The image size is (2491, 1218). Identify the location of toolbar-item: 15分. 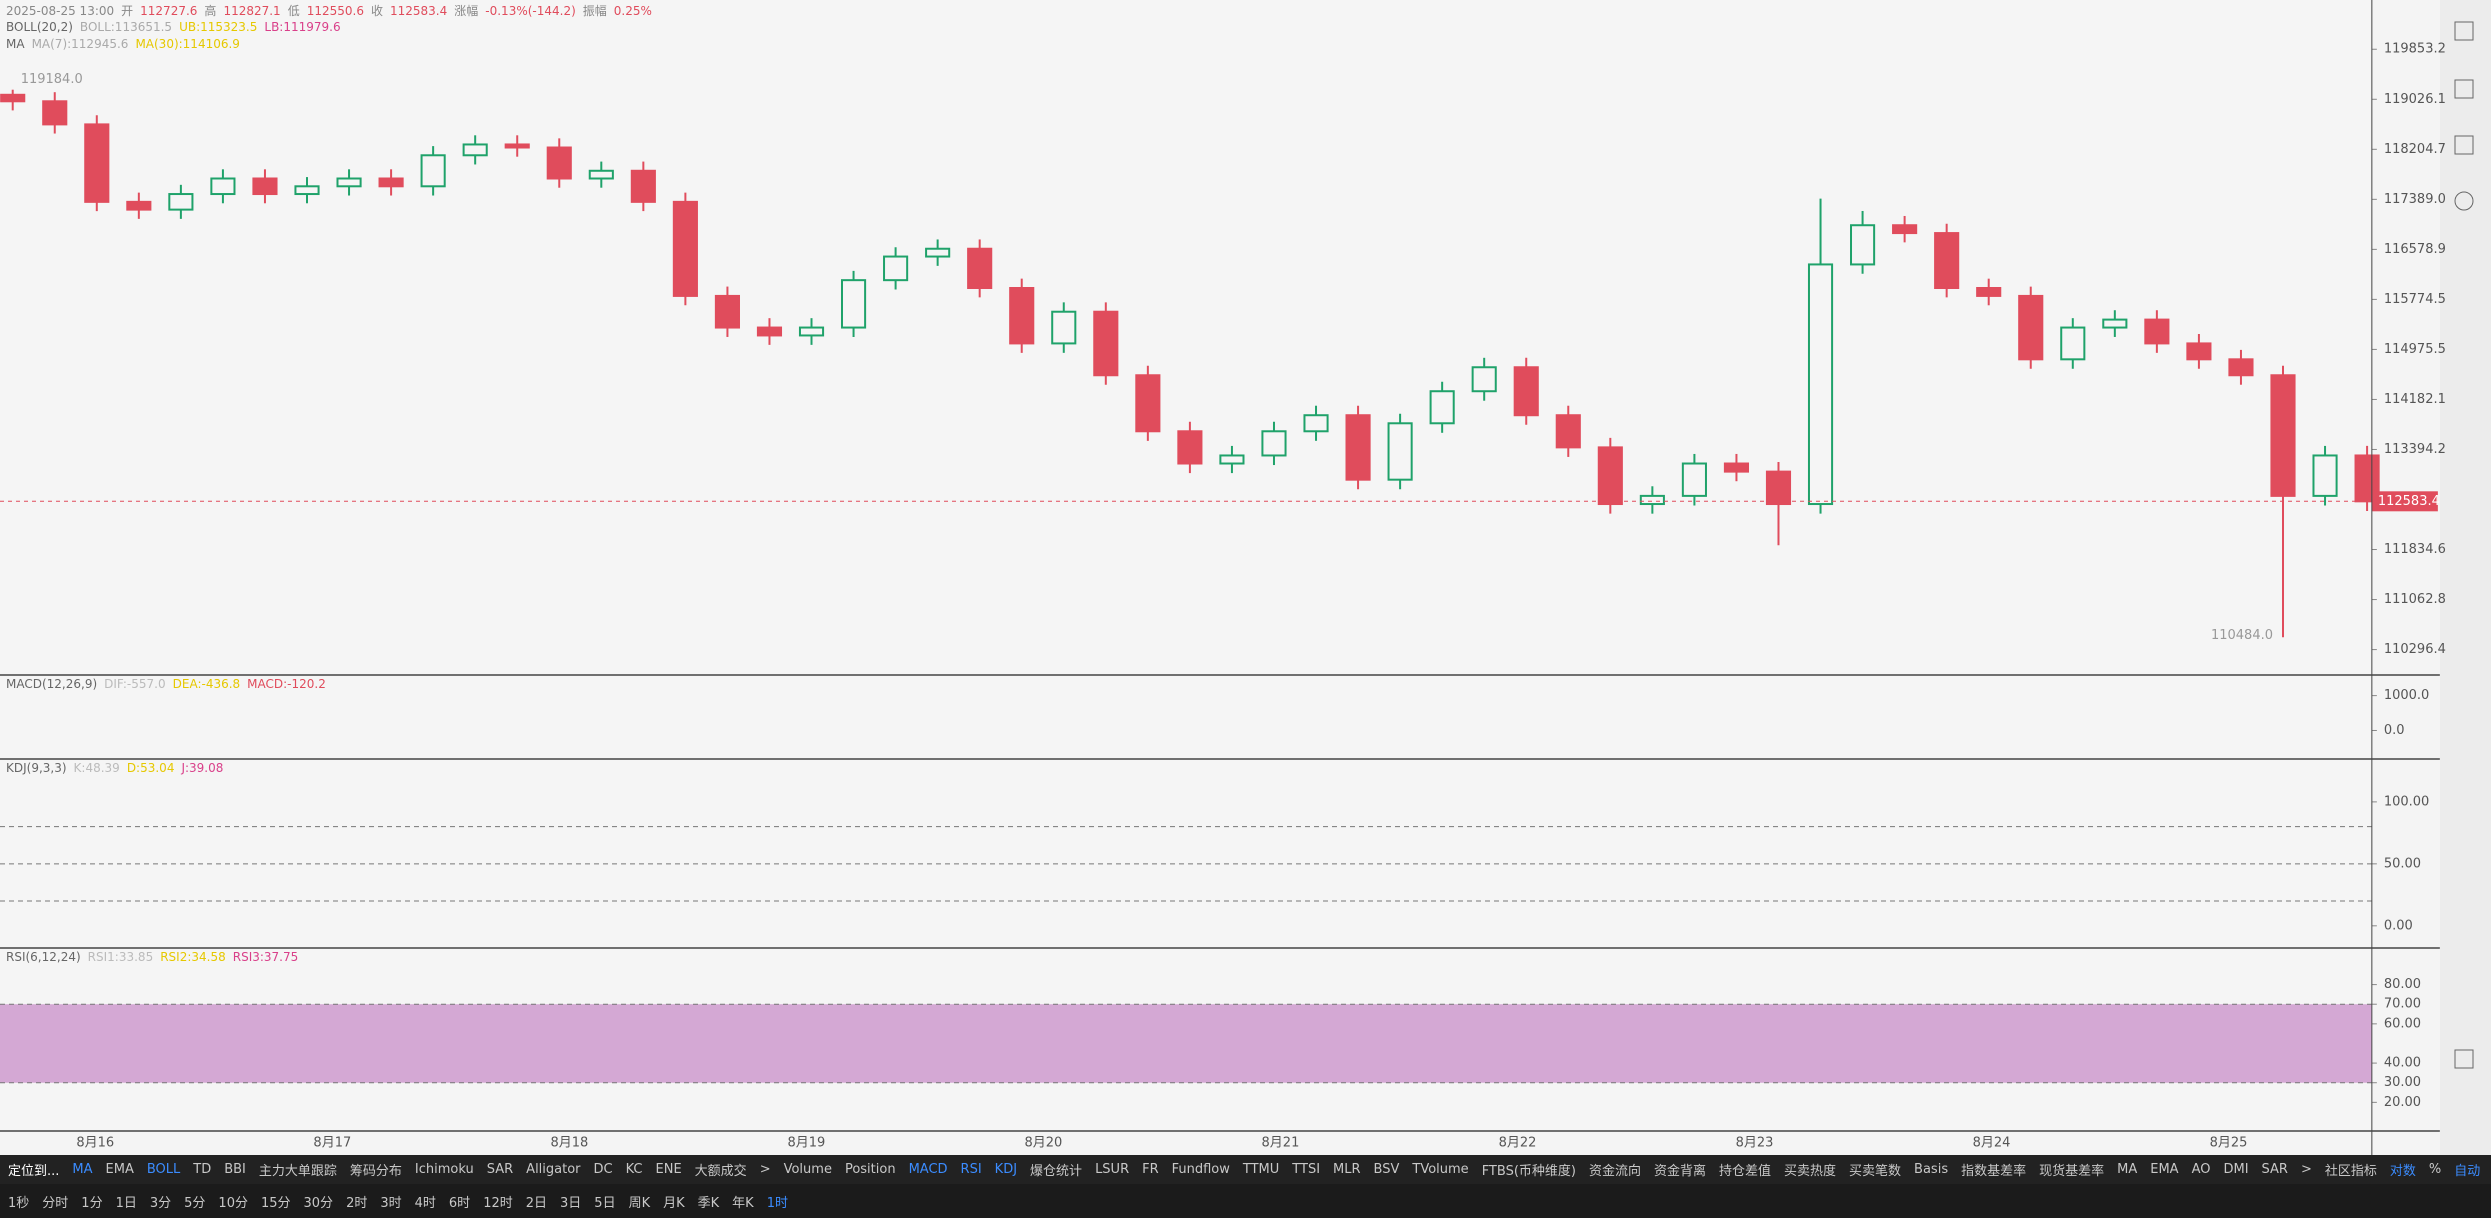
(275, 1203).